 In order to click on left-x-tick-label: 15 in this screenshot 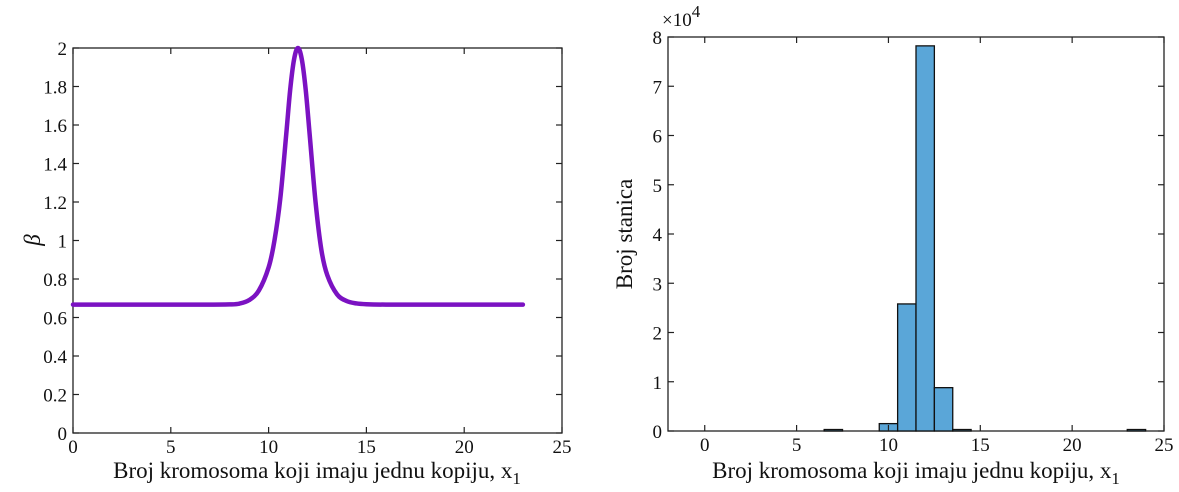, I will do `click(366, 447)`.